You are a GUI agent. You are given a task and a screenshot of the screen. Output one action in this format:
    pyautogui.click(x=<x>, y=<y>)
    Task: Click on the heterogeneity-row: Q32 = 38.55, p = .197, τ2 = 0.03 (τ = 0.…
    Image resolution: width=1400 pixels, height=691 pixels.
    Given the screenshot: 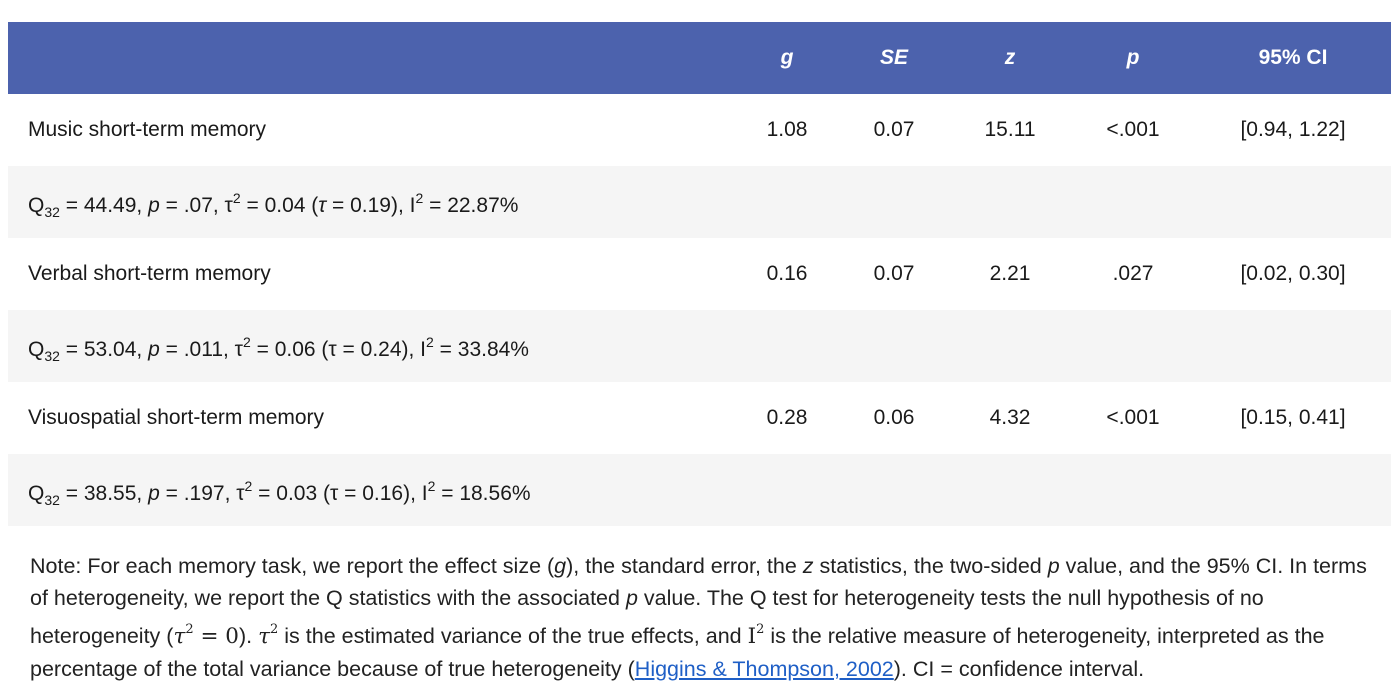 What is the action you would take?
    pyautogui.click(x=699, y=490)
    